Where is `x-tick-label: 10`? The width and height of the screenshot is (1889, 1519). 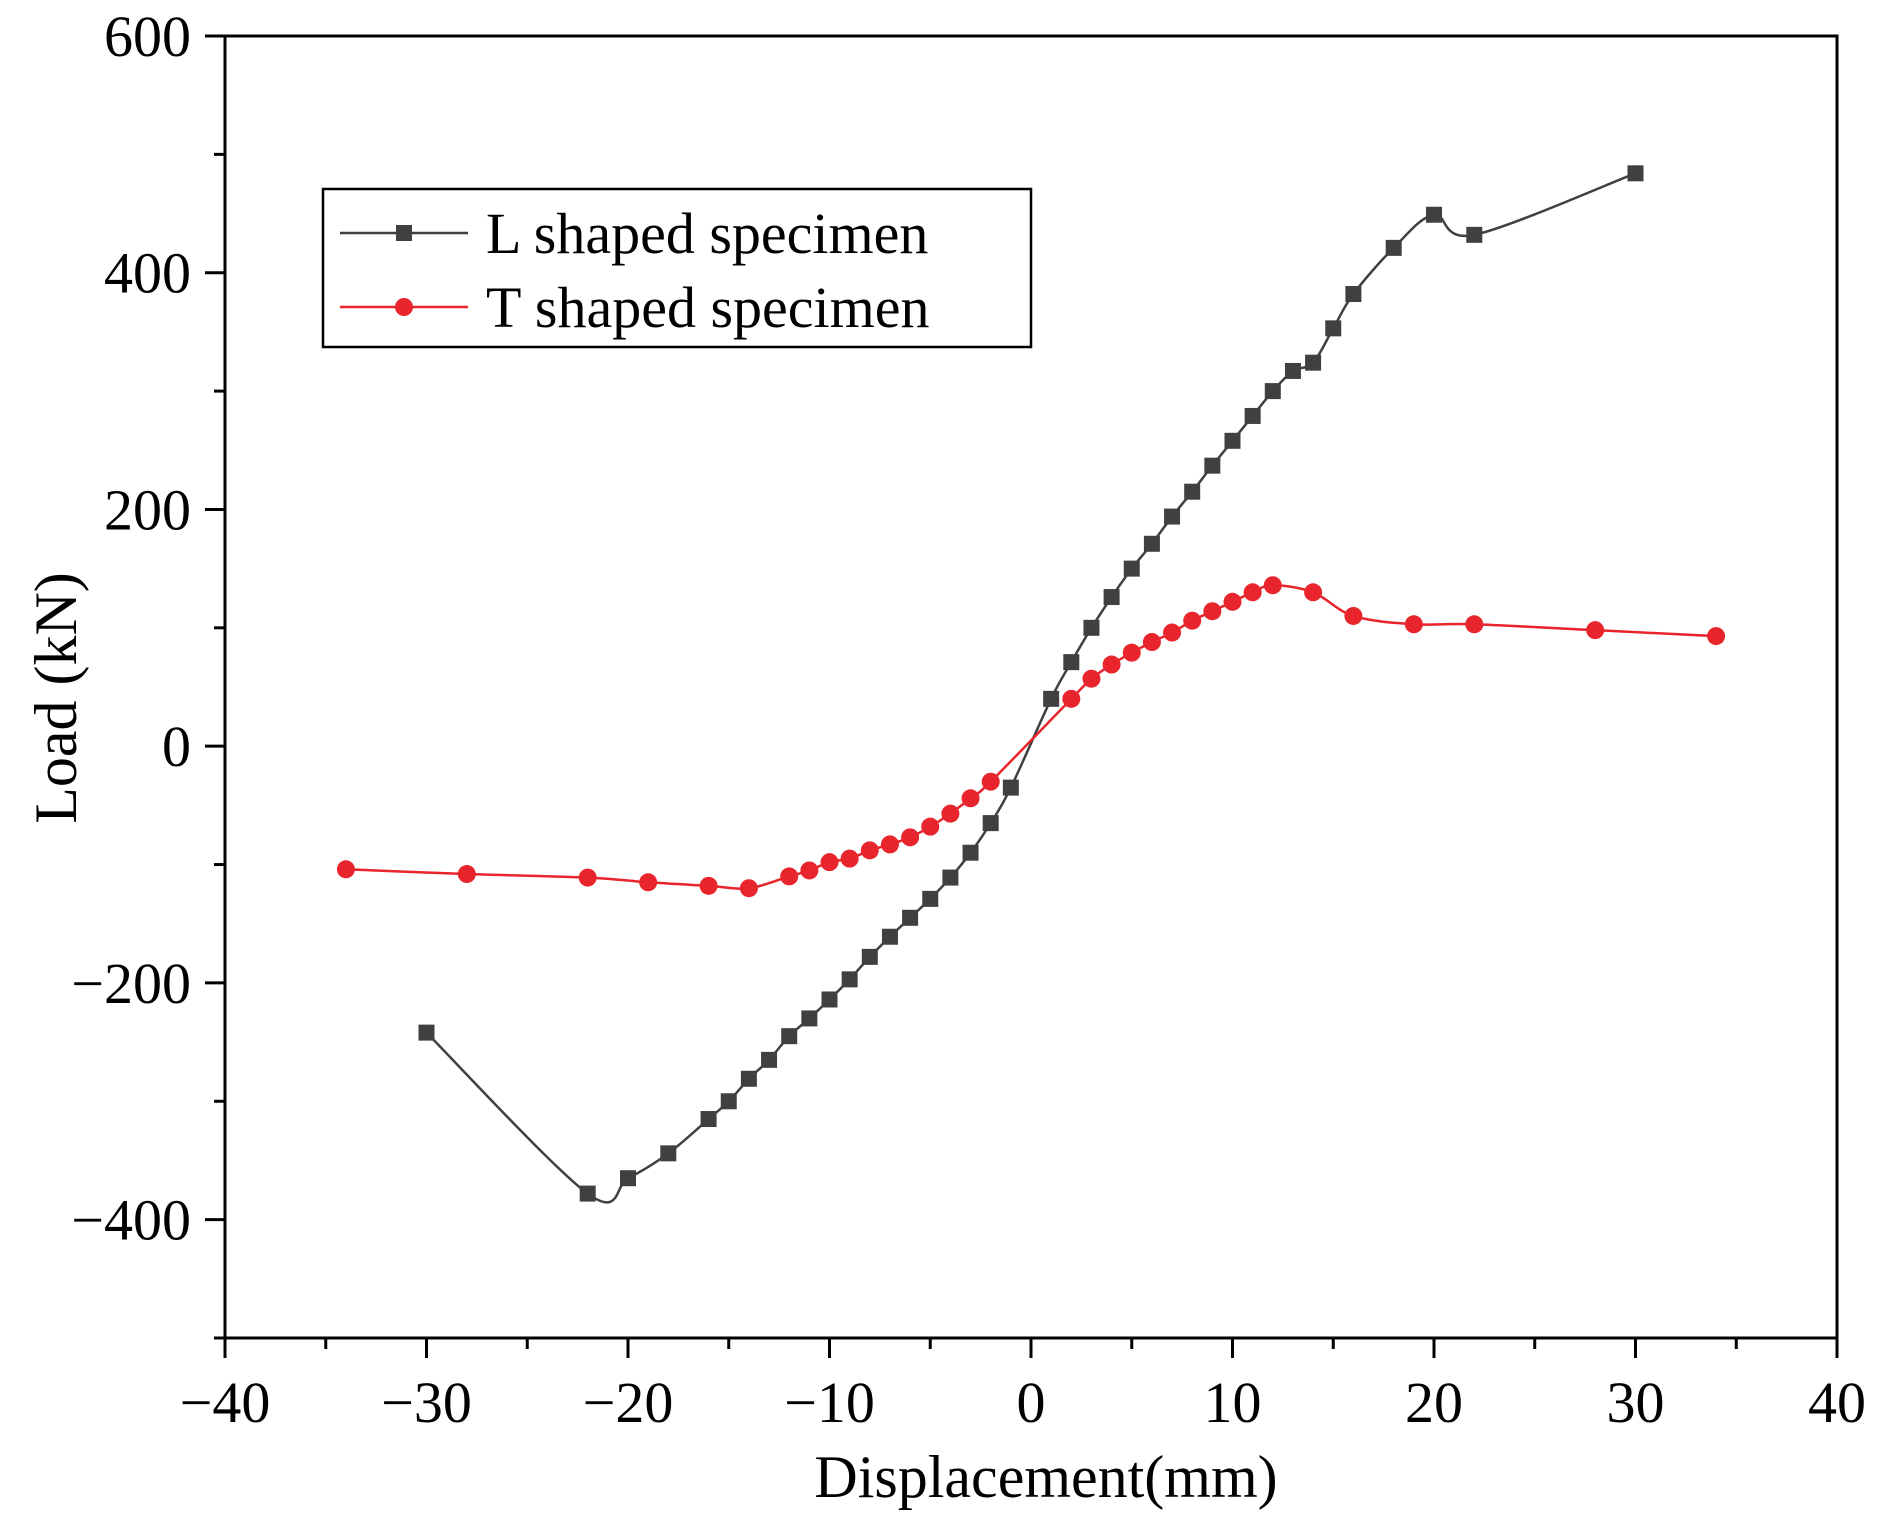 x-tick-label: 10 is located at coordinates (1233, 1402).